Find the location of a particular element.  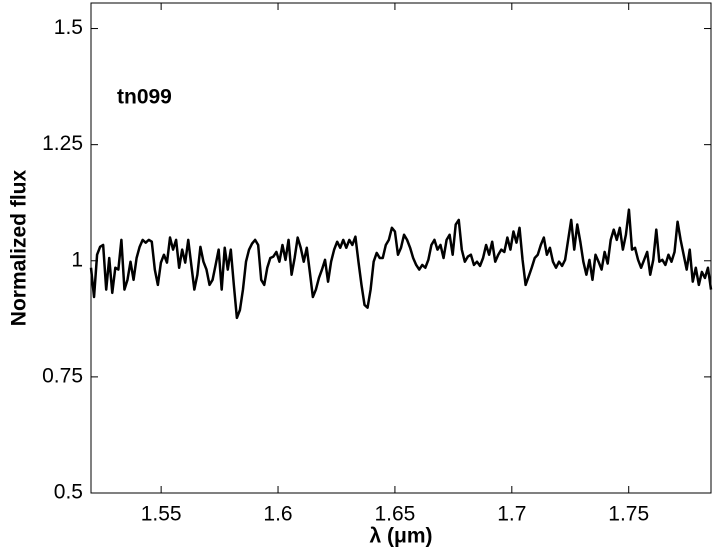

x-tick-label: 1.75 is located at coordinates (628, 514).